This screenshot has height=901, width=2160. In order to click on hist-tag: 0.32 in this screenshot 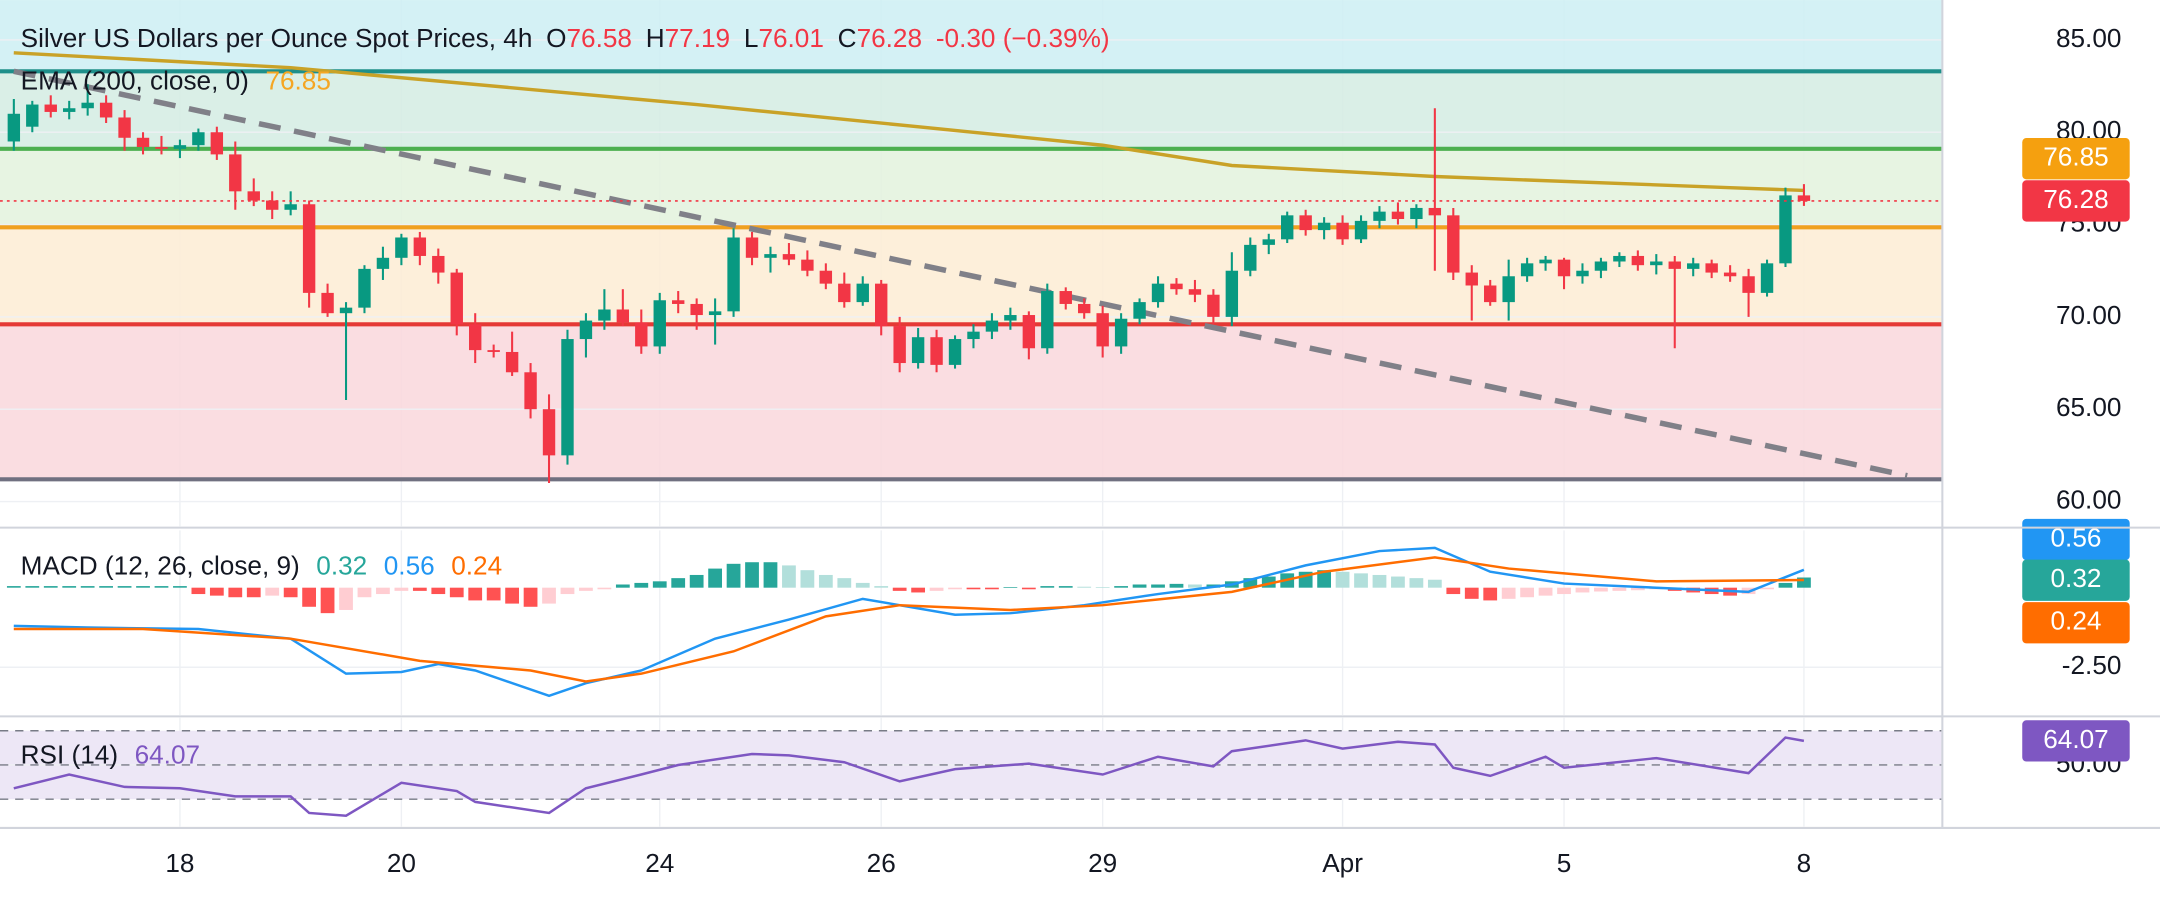, I will do `click(2076, 578)`.